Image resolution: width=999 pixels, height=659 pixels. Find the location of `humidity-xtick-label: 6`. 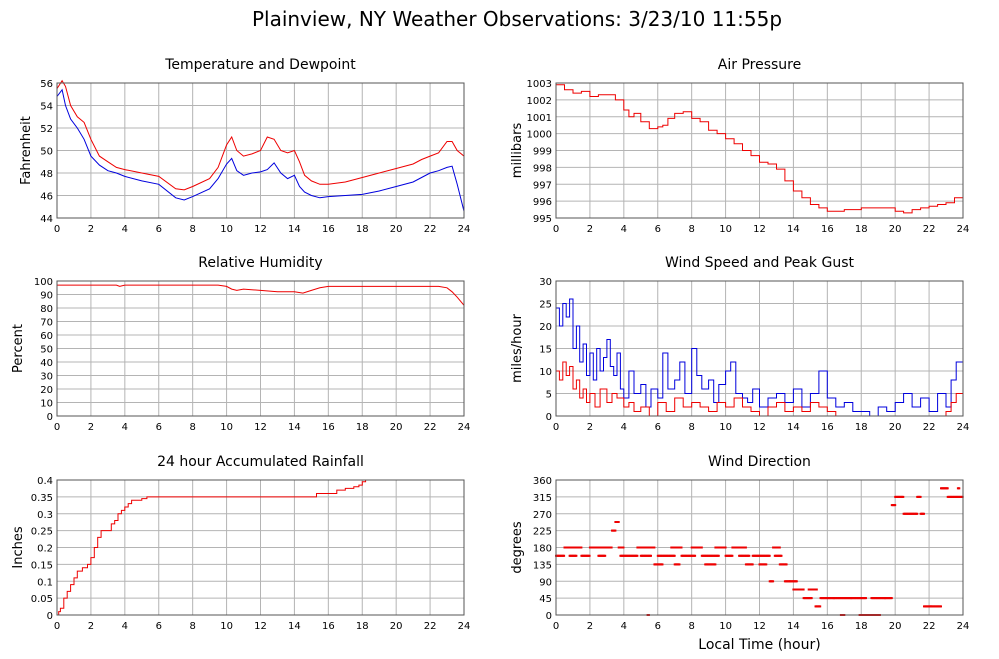

humidity-xtick-label: 6 is located at coordinates (159, 427).